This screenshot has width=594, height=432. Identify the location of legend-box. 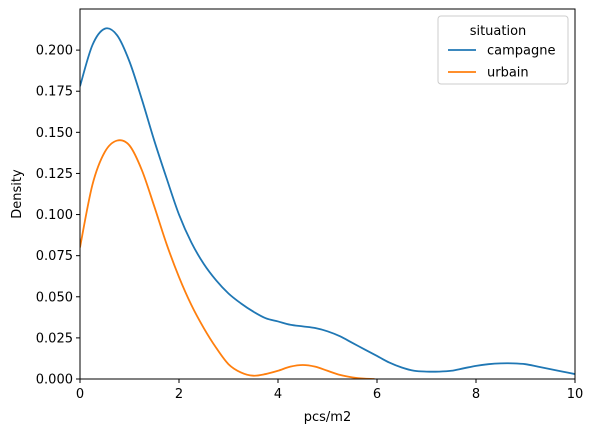
(503, 50).